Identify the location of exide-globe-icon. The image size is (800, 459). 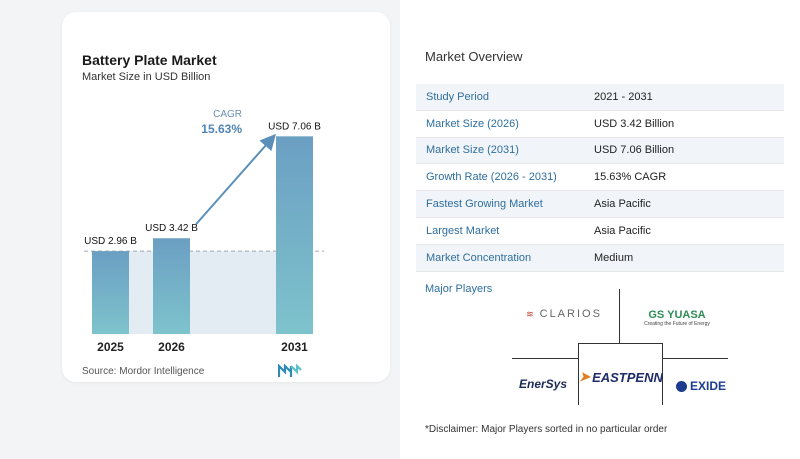
(681, 386).